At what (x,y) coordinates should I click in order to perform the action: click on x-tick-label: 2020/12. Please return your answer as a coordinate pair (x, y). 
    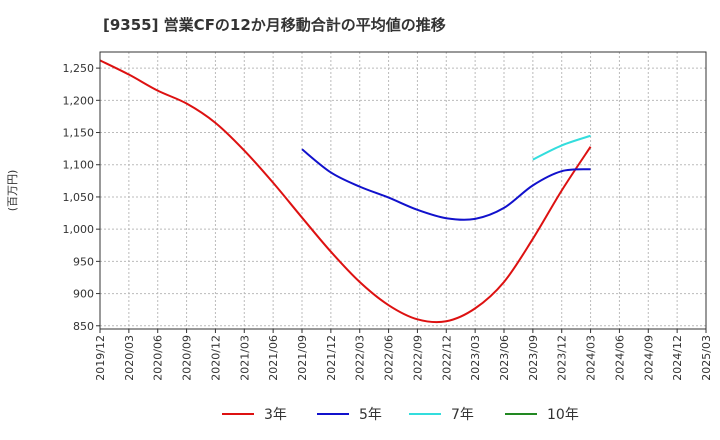
    Looking at the image, I should click on (215, 358).